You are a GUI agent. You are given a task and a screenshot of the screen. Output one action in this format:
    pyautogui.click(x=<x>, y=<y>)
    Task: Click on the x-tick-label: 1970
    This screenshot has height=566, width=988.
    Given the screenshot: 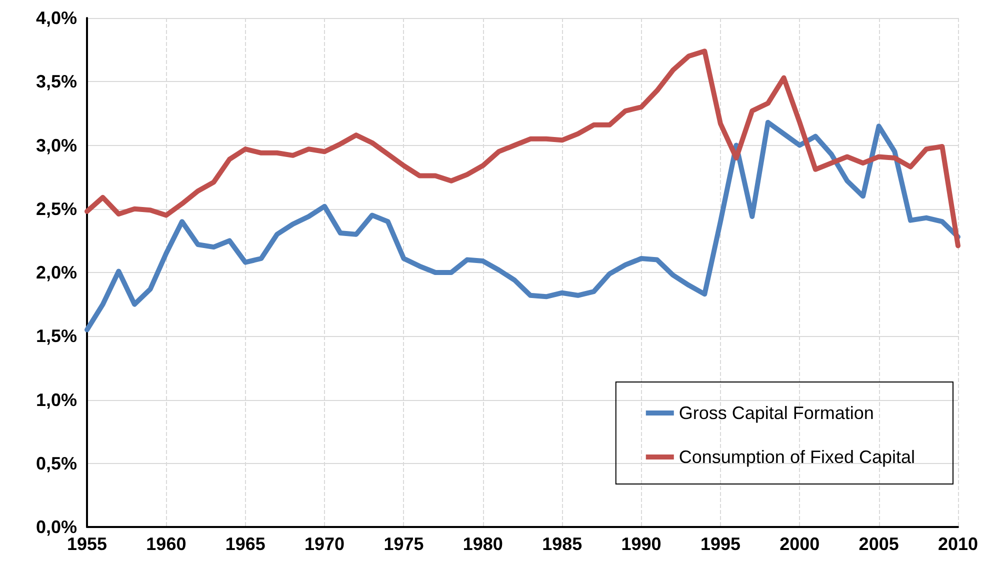 What is the action you would take?
    pyautogui.click(x=324, y=544)
    